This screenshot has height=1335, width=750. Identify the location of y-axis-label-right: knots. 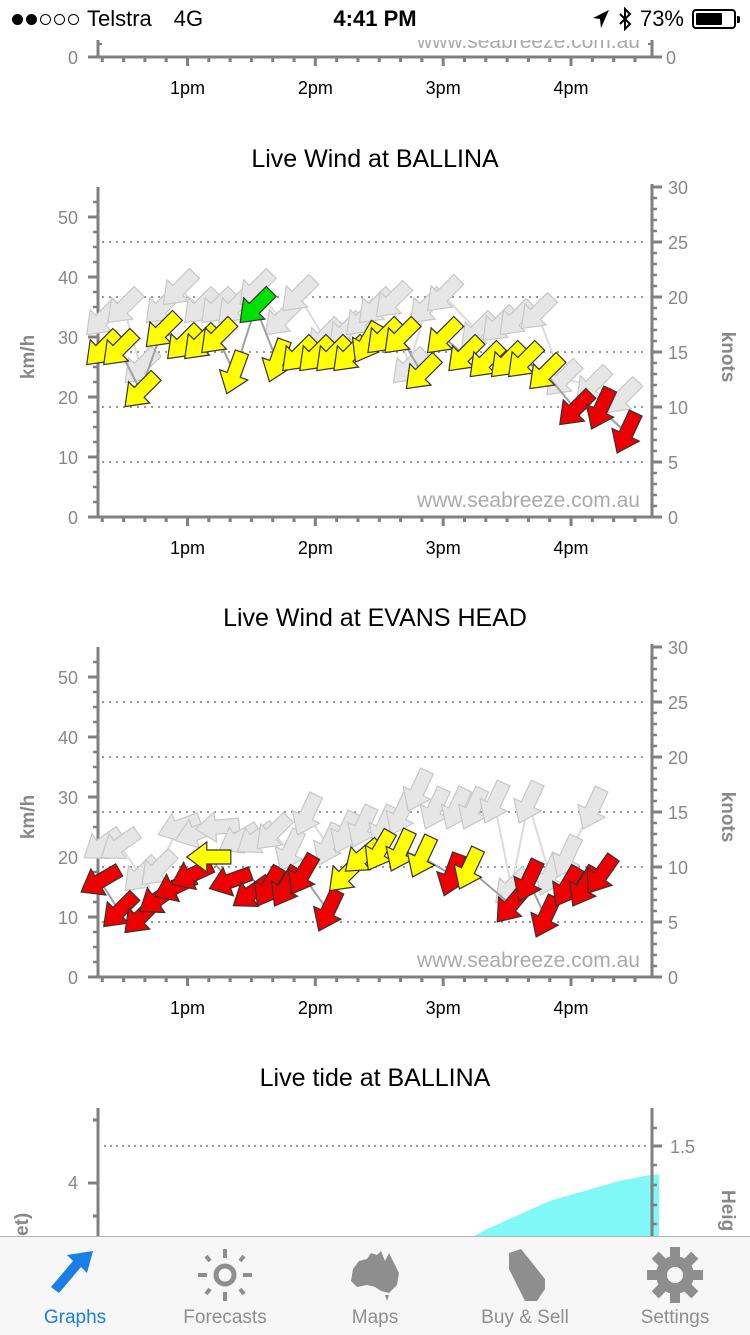
(727, 357).